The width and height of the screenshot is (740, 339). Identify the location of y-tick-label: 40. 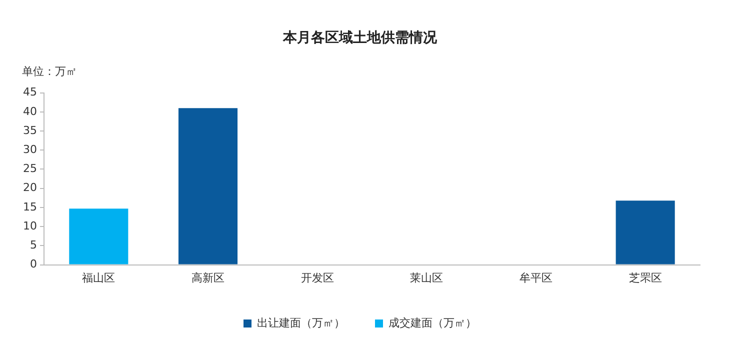
(29, 111).